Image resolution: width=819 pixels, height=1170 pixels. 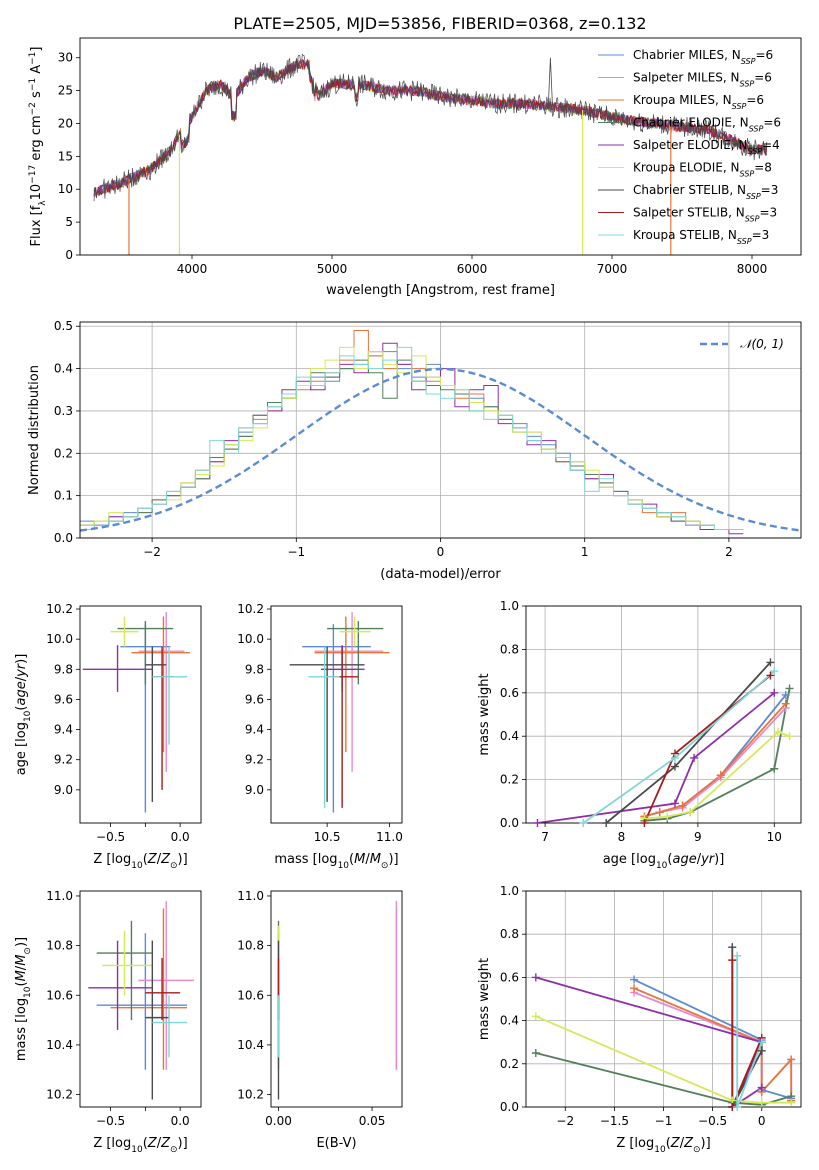 I want to click on y-tick-label: 9.8, so click(x=63, y=669).